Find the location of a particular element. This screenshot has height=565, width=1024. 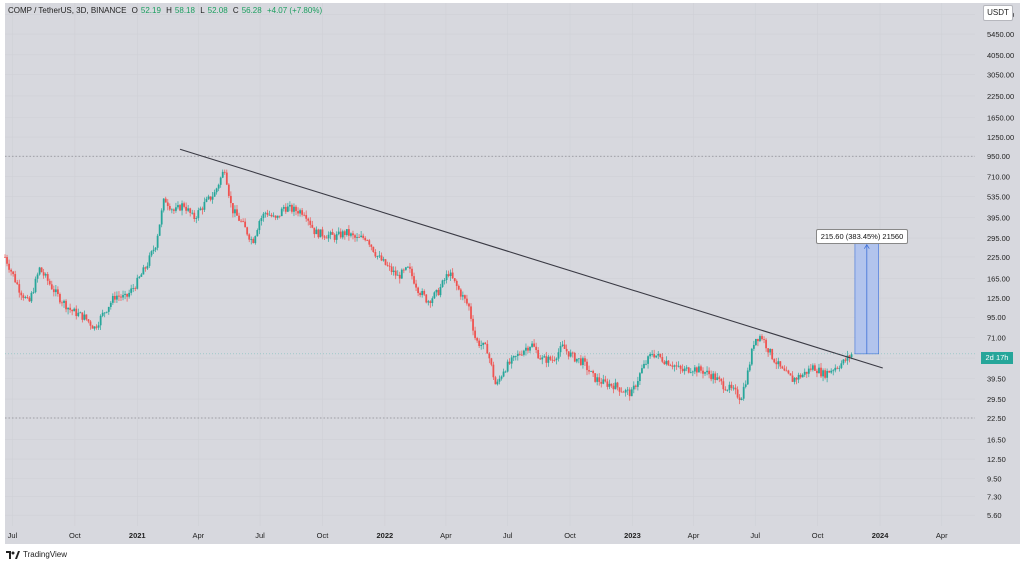

symbol-title: COMP / TetherUS, 3D, BINANCE is located at coordinates (67, 10).